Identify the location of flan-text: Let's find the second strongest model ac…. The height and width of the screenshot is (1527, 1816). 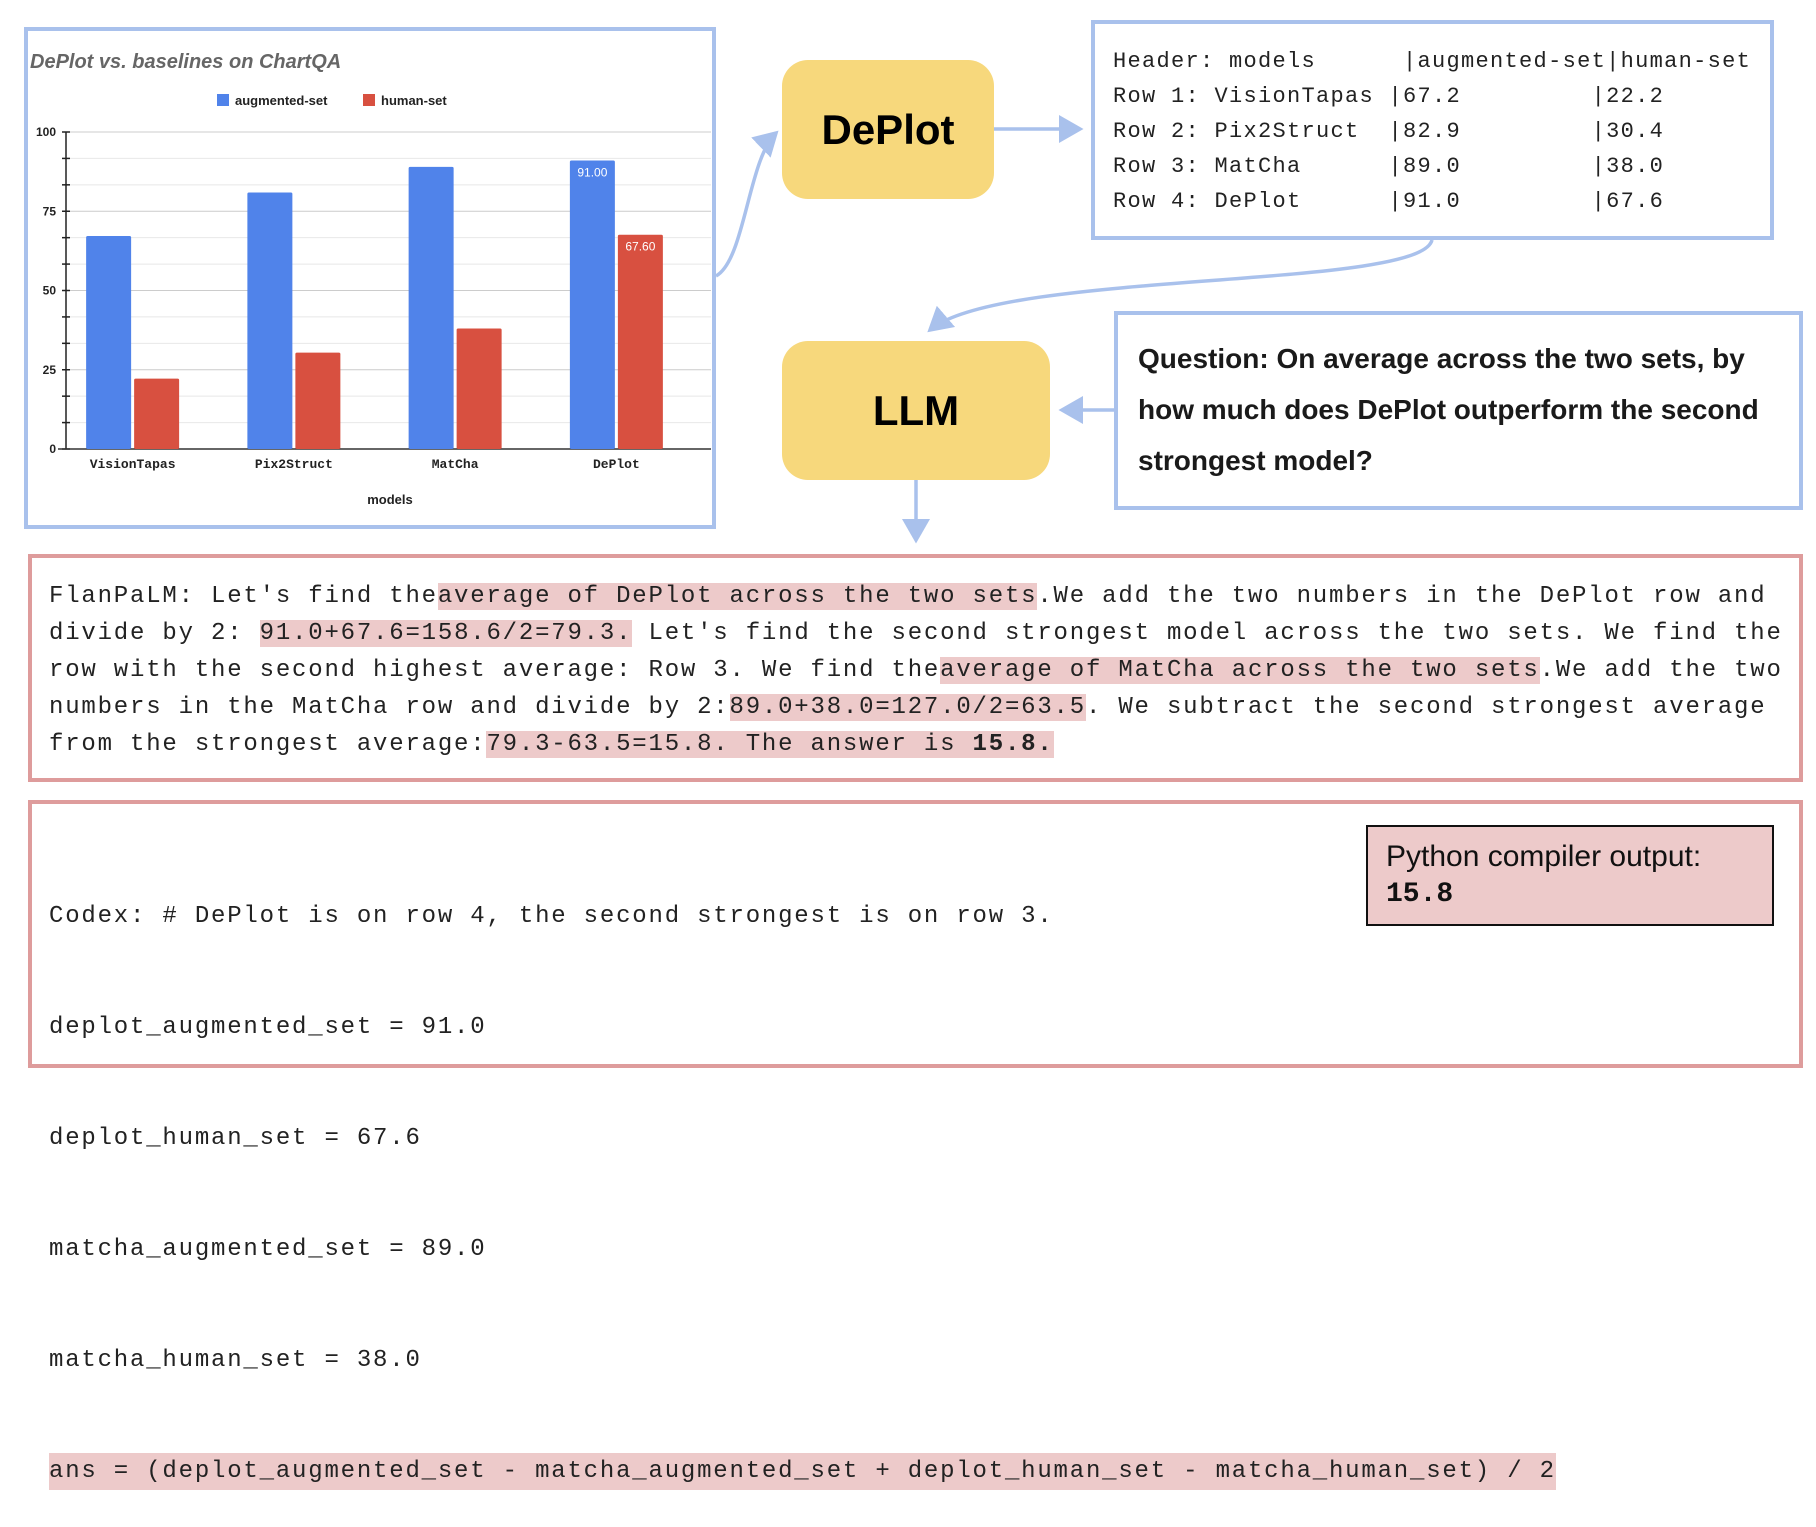
(924, 652).